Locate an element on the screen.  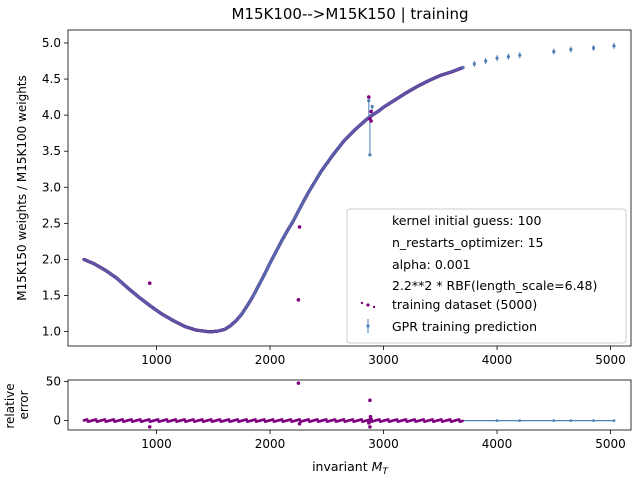
y-tick-label: 2.5 is located at coordinates (51, 223).